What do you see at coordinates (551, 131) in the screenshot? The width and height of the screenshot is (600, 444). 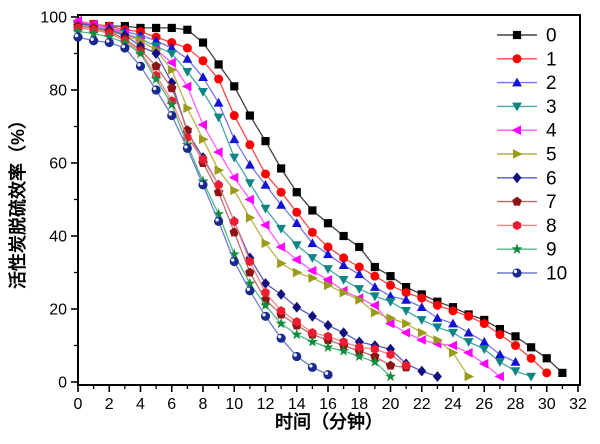 I see `legend-label: 4` at bounding box center [551, 131].